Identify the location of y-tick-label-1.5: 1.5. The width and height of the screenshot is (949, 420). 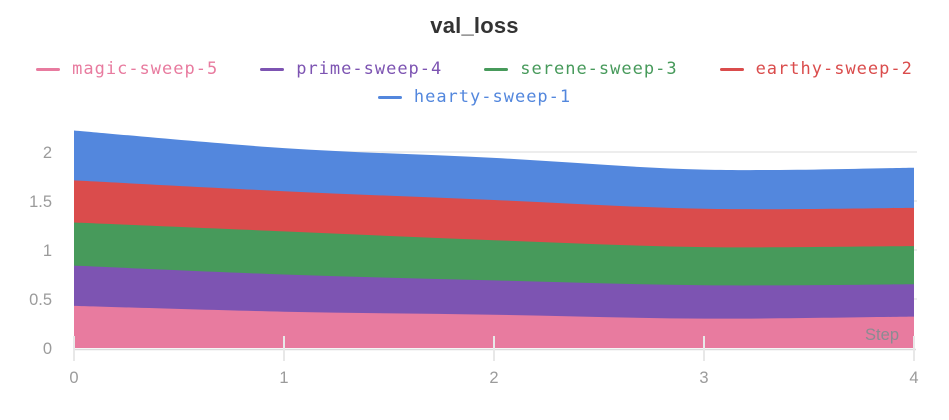
(40, 202).